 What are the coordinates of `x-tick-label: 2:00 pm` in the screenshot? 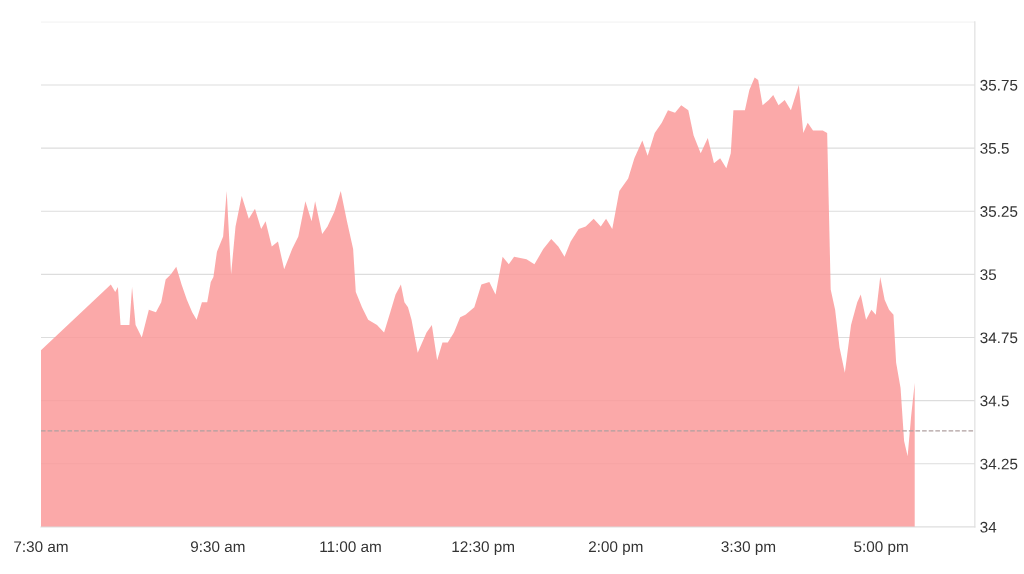 It's located at (615, 548).